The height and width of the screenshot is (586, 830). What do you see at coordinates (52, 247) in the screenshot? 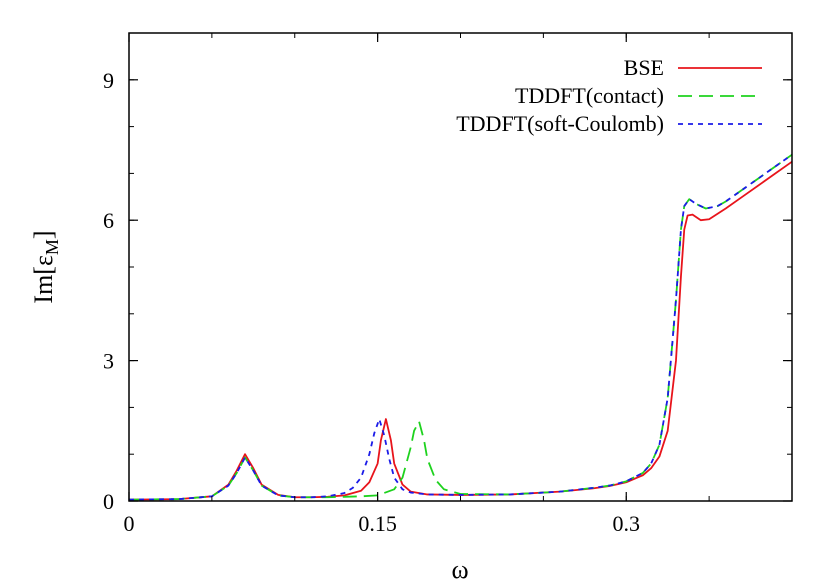
I see `y-axis-label-subscript: M` at bounding box center [52, 247].